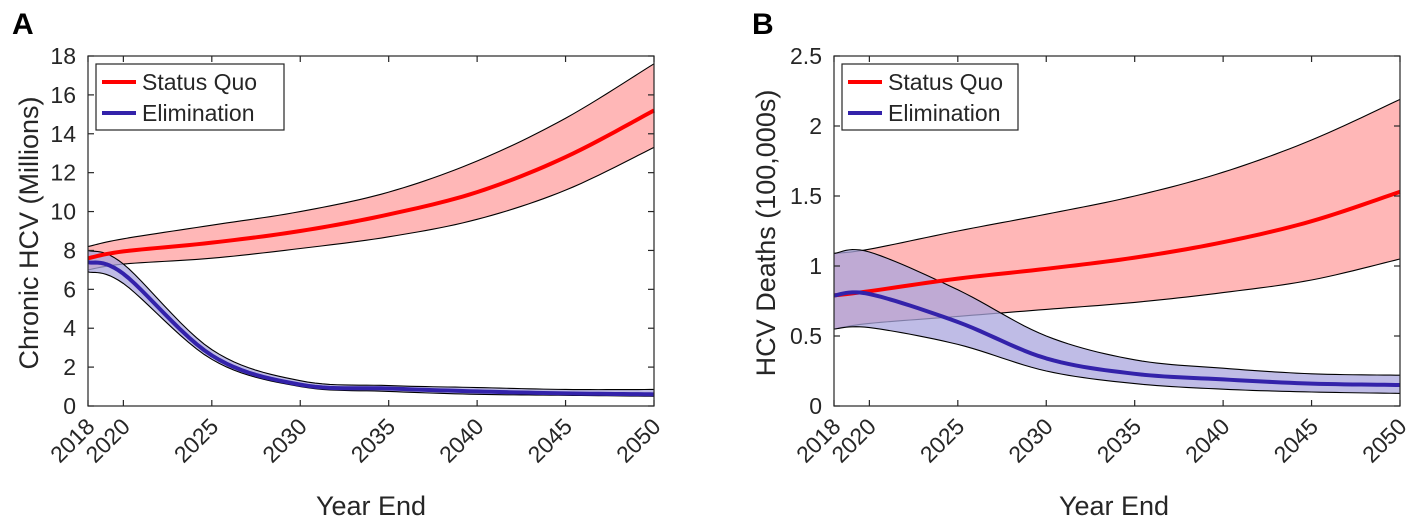 This screenshot has height=523, width=1424. I want to click on y-tick-label-a: 4, so click(69, 328).